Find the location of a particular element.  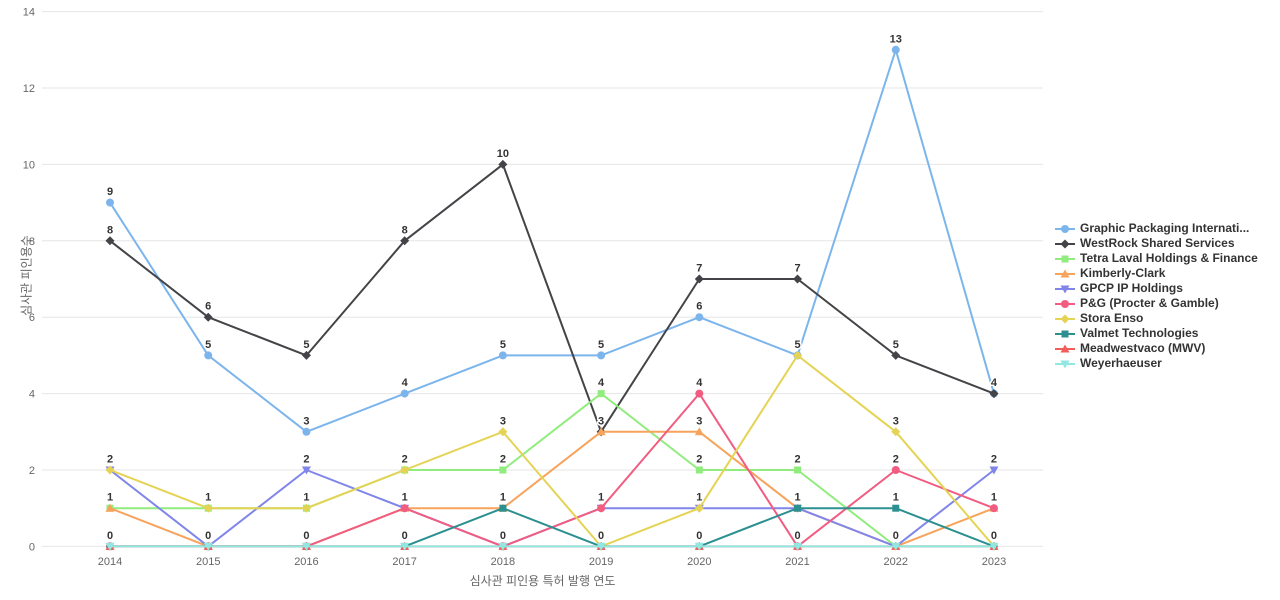

legend-item-8: Valmet Technologies is located at coordinates (1156, 333).